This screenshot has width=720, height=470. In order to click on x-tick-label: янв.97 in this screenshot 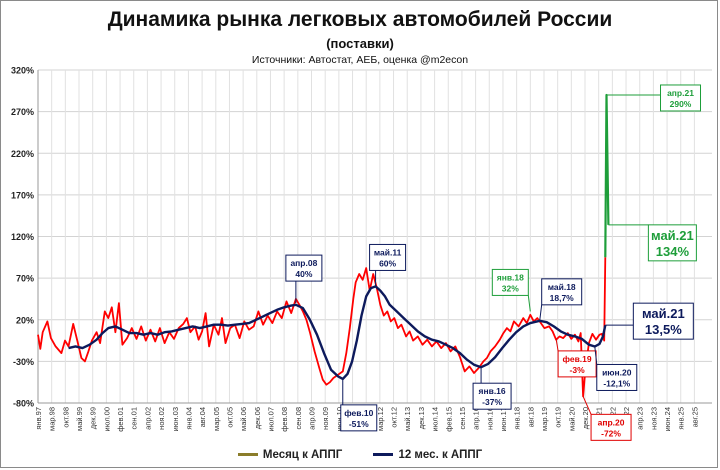, I will do `click(38, 418)`.